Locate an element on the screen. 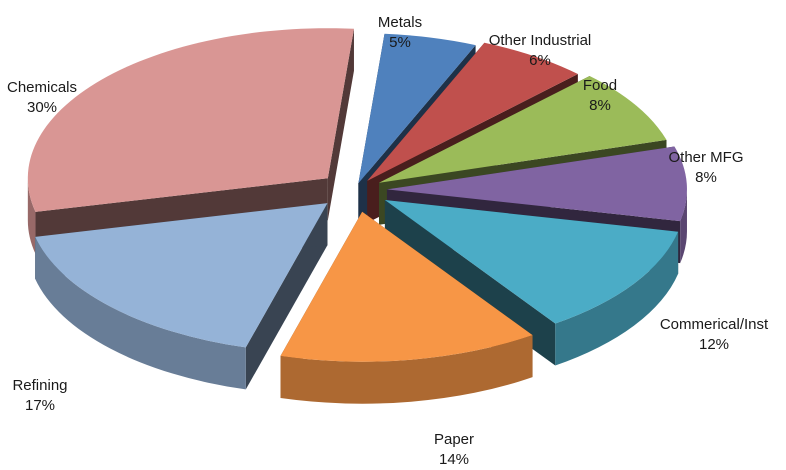 This screenshot has height=470, width=786. slice-percent-chemicals: 30% is located at coordinates (42, 107).